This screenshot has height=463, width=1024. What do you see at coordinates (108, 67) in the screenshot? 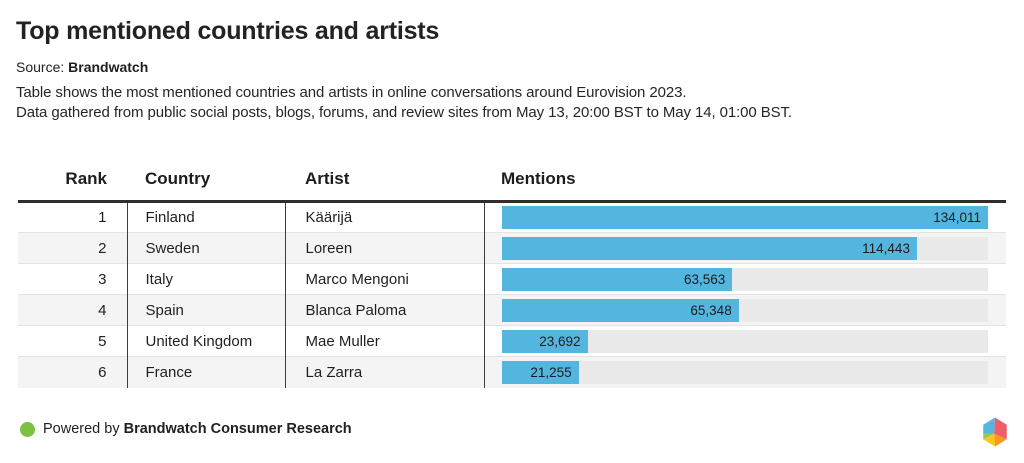
I see `source-name: Brandwatch` at bounding box center [108, 67].